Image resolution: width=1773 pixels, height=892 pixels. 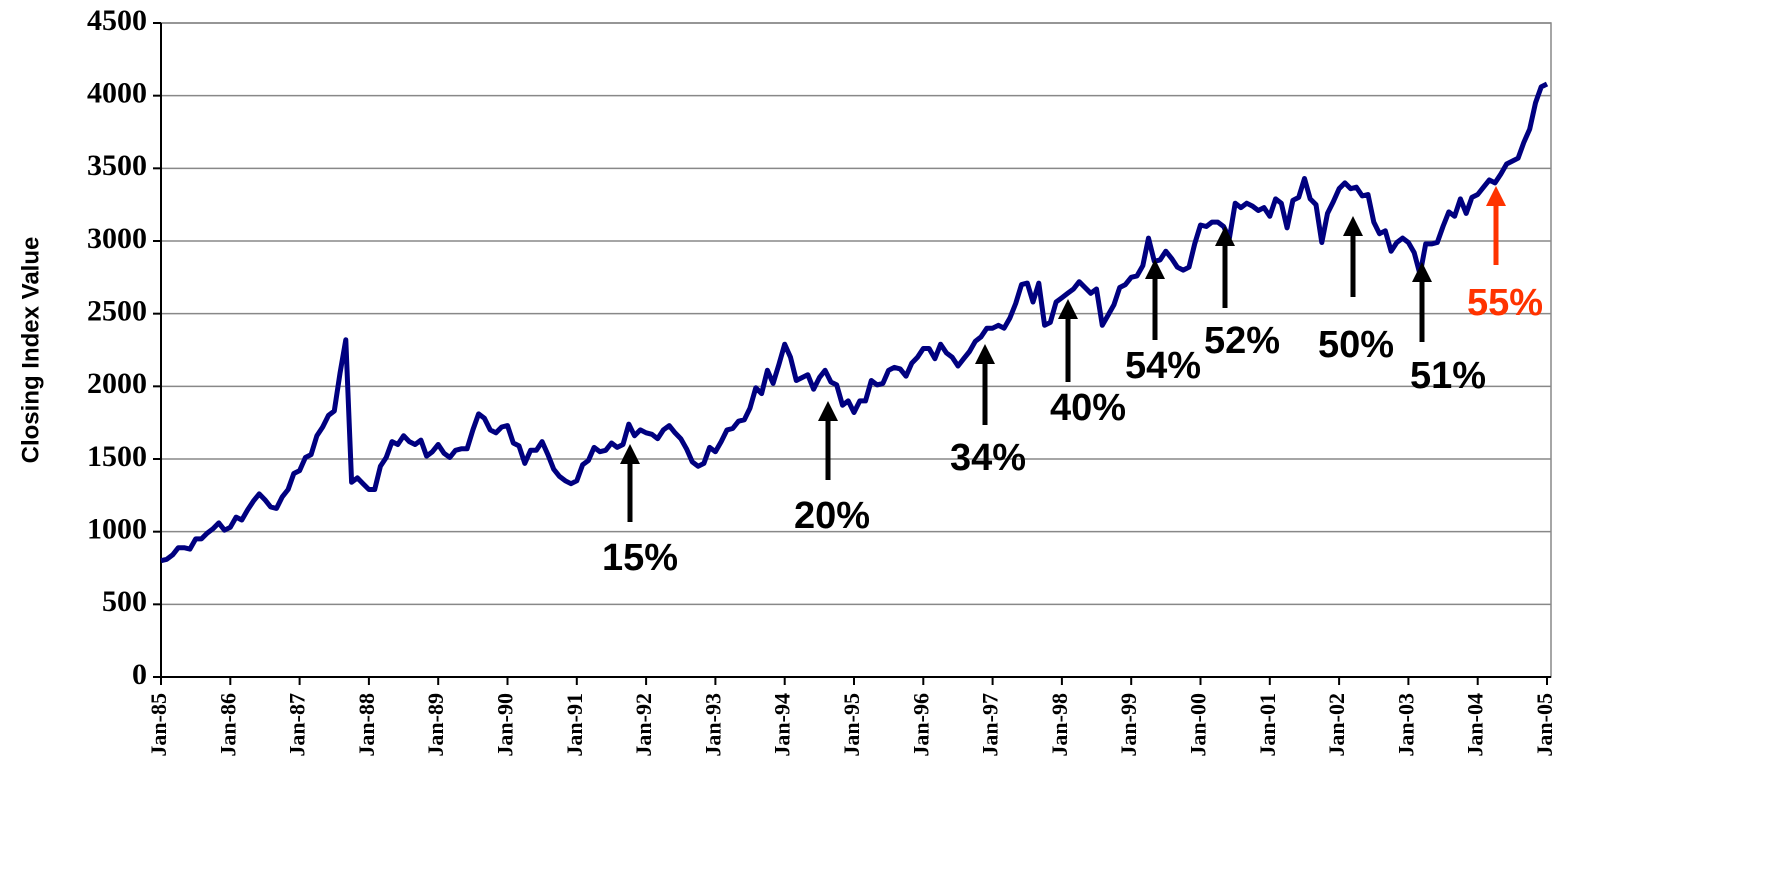 I want to click on x-tick-label: Jan-87, so click(x=297, y=725).